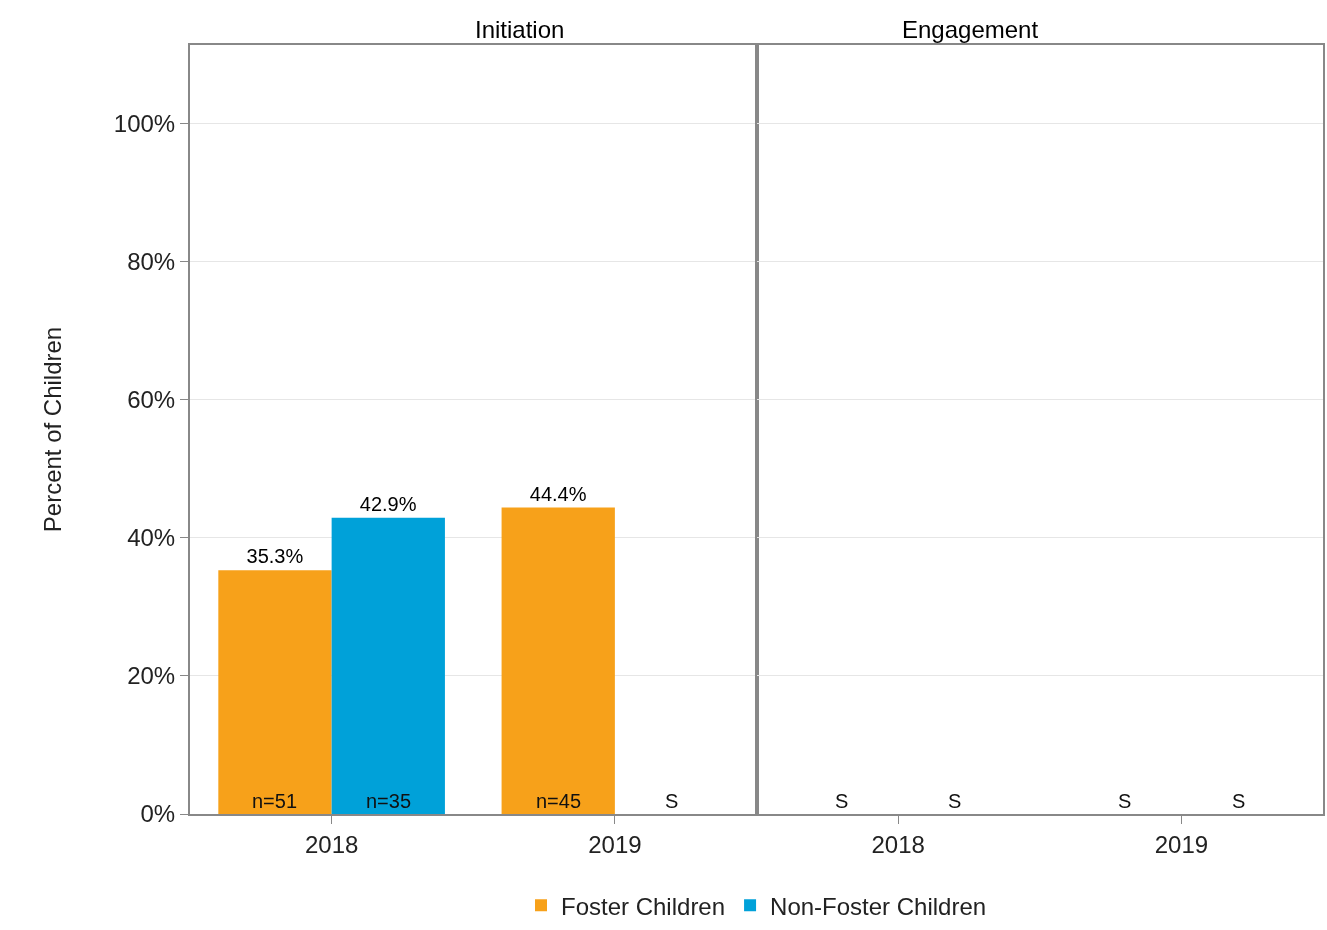 This screenshot has width=1327, height=930. I want to click on chart-title: Initiation, so click(520, 29).